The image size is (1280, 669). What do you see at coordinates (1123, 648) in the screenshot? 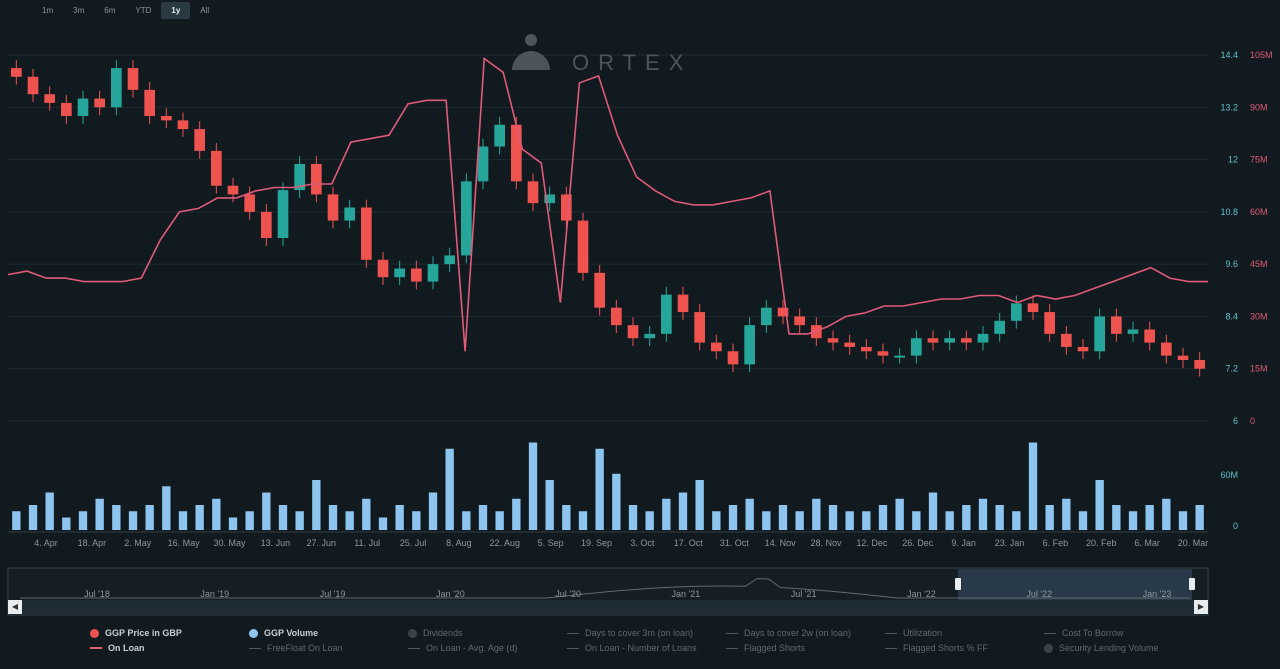
I see `legend-item: Security Lending Volume` at bounding box center [1123, 648].